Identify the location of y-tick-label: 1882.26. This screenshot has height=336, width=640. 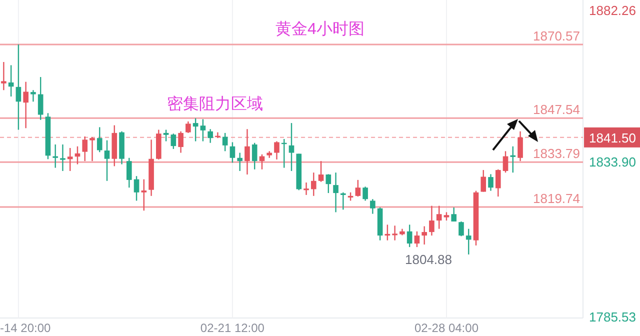
(612, 10).